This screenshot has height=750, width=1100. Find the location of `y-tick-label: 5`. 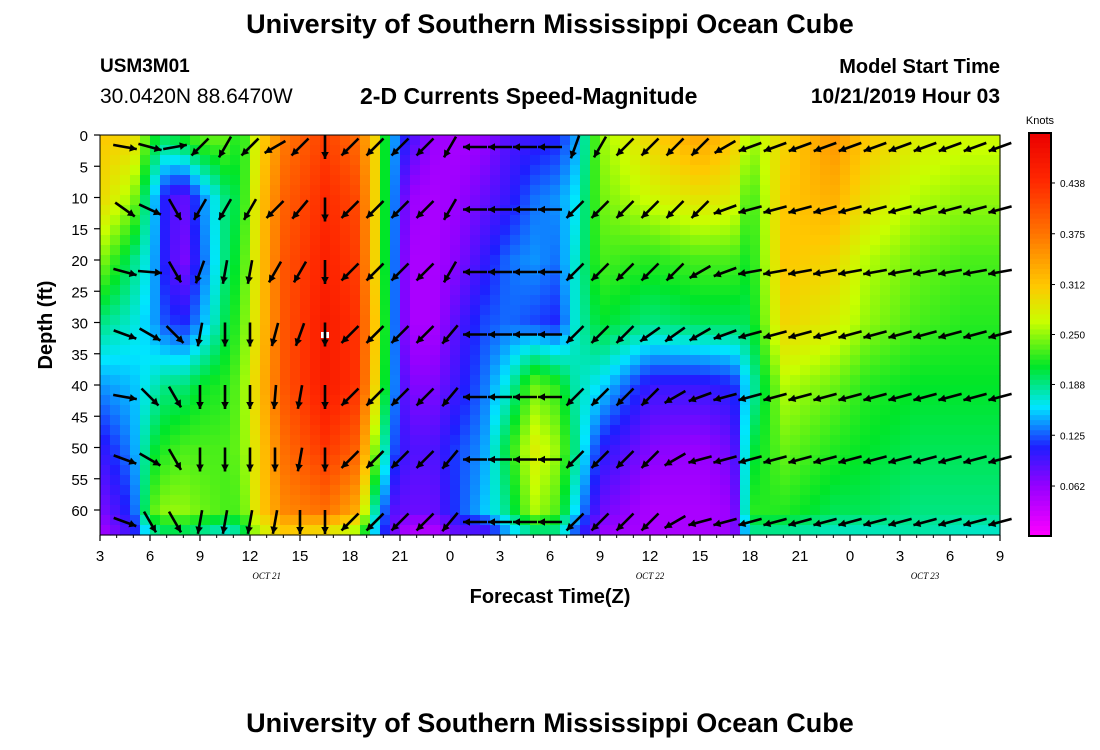

y-tick-label: 5 is located at coordinates (84, 167).